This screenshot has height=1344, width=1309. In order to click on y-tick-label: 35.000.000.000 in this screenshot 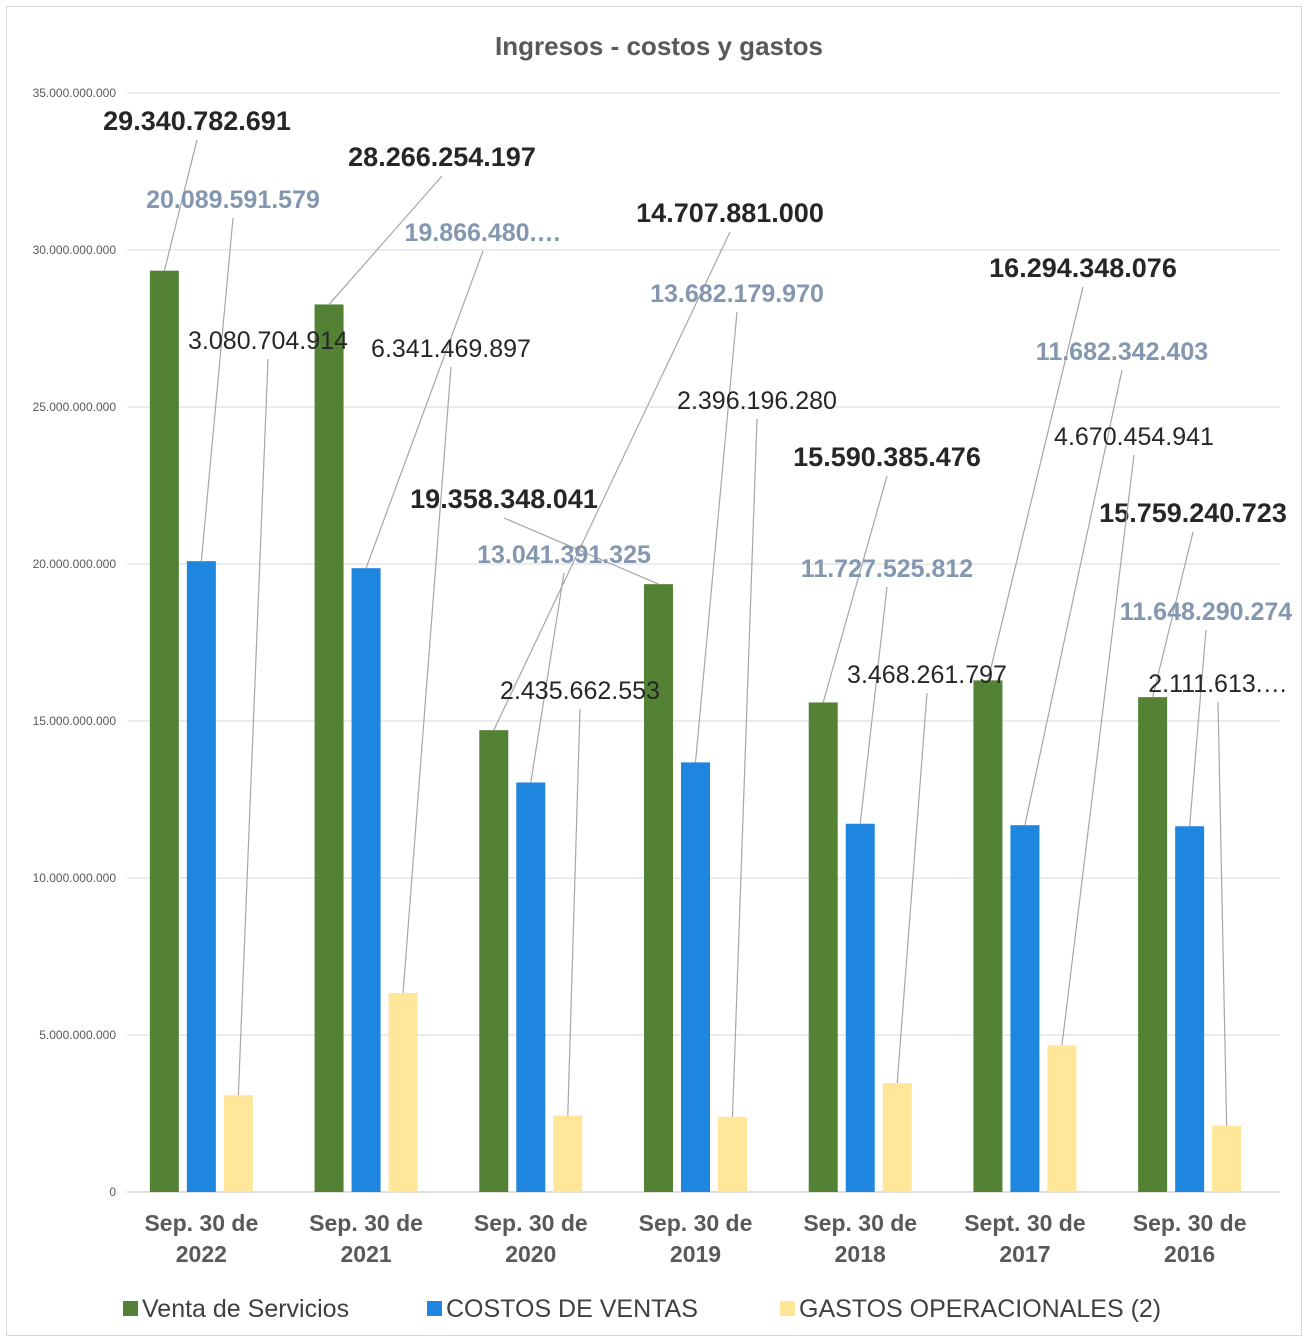, I will do `click(75, 93)`.